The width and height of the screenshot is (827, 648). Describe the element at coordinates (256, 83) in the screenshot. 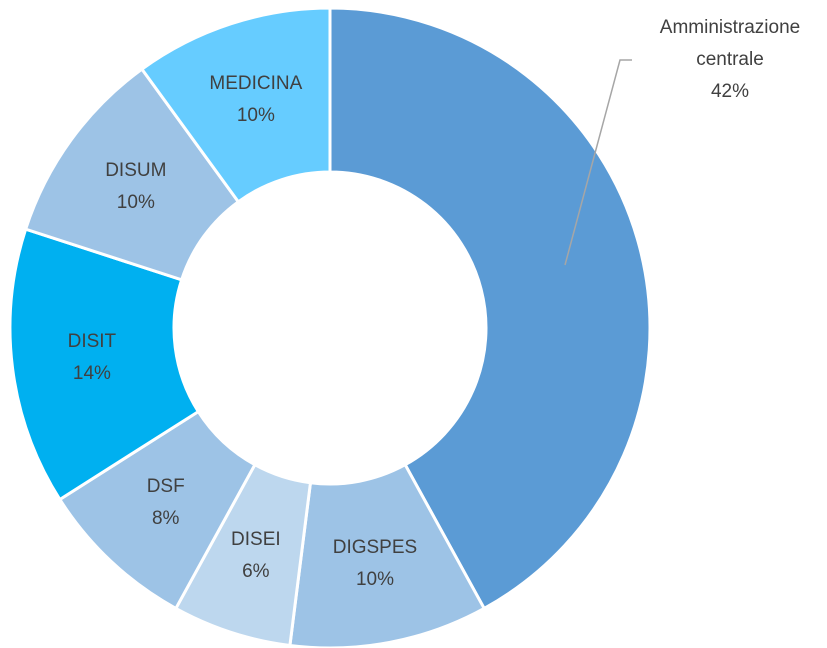

I see `category-label: MEDICINA` at that location.